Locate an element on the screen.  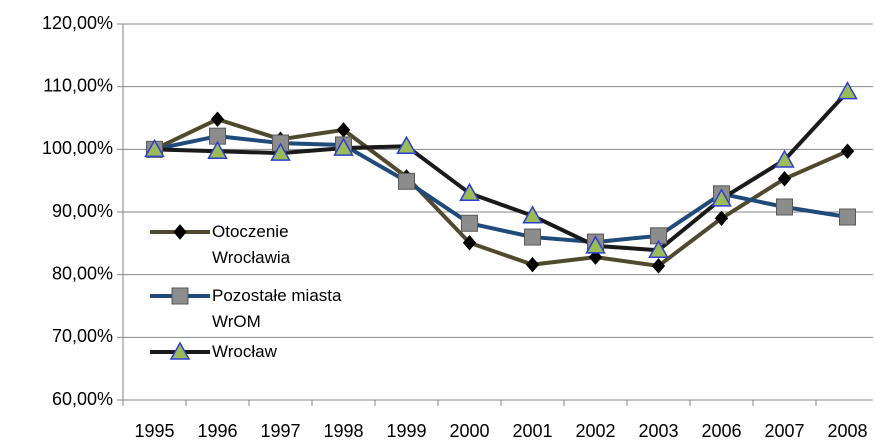
x-tick-label: 2007 is located at coordinates (784, 431).